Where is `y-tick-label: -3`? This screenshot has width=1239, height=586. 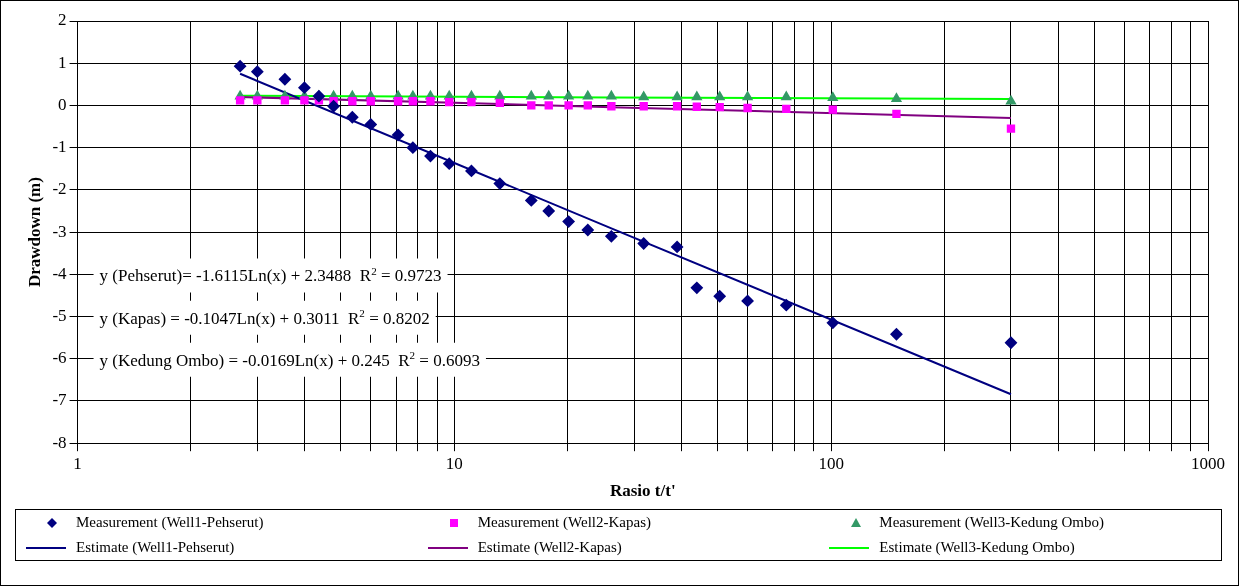 y-tick-label: -3 is located at coordinates (59, 231).